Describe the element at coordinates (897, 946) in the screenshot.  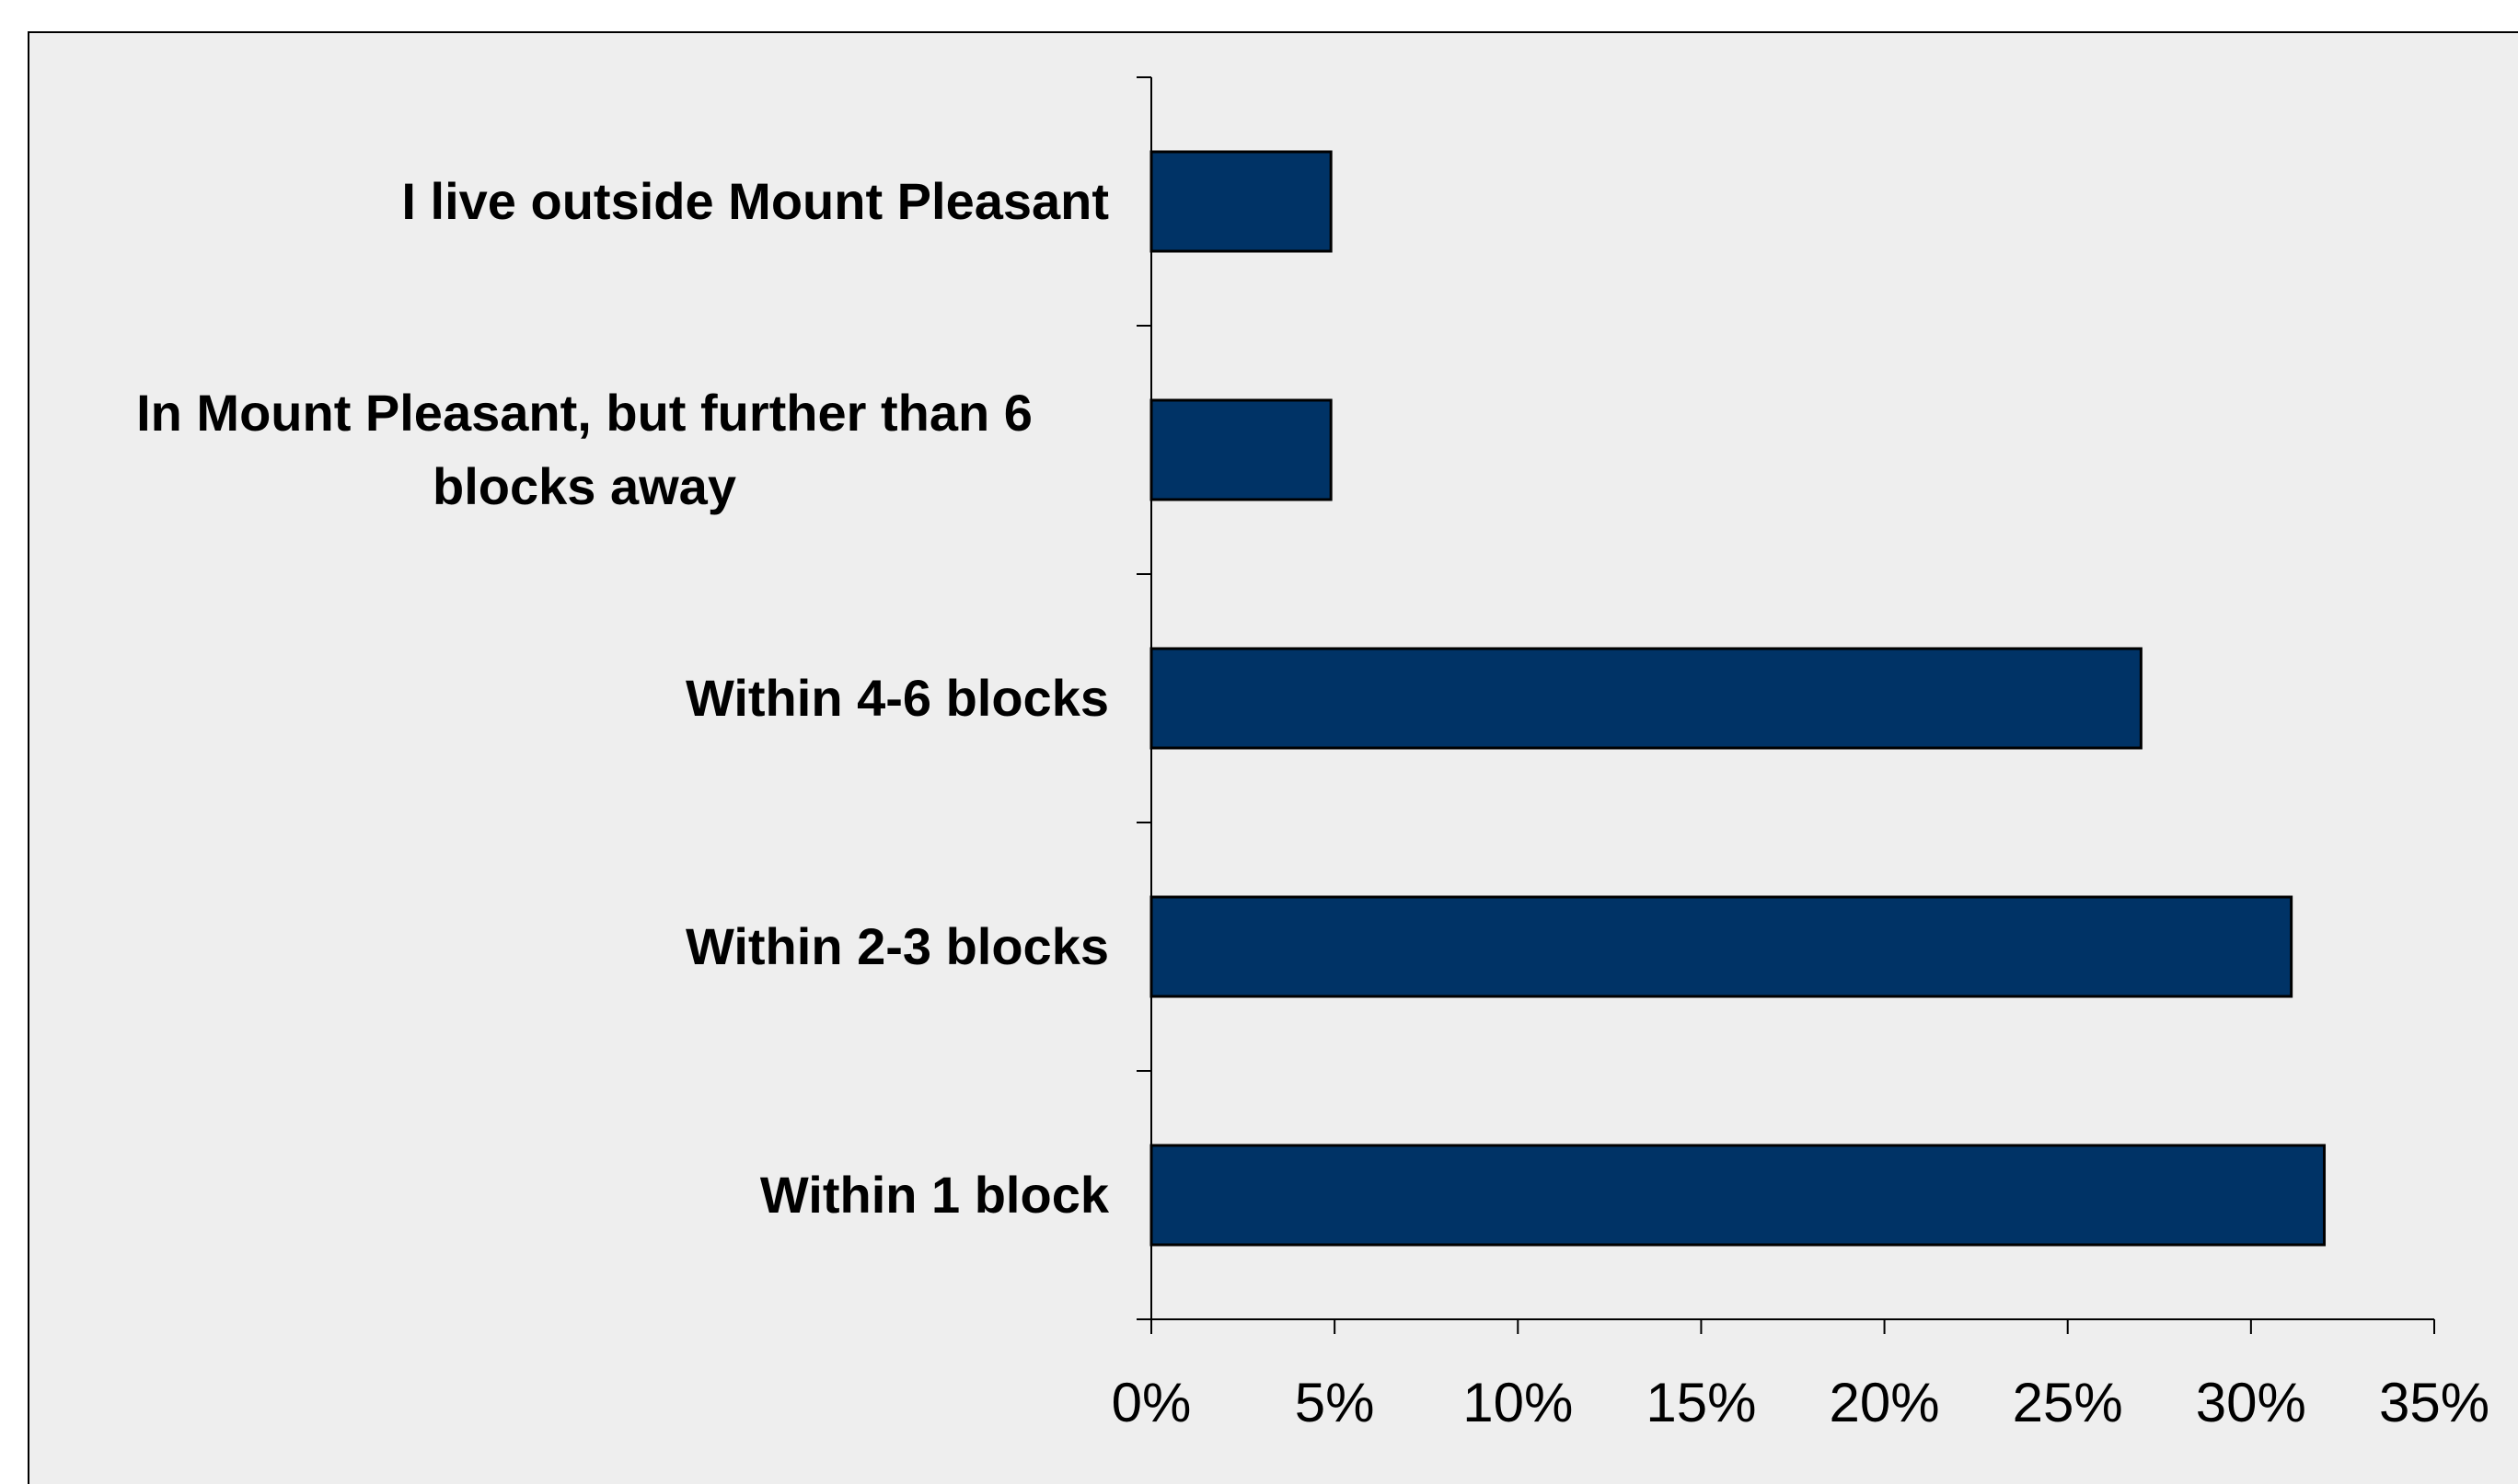
I see `y-tick-label: Within 2-3 blocks` at that location.